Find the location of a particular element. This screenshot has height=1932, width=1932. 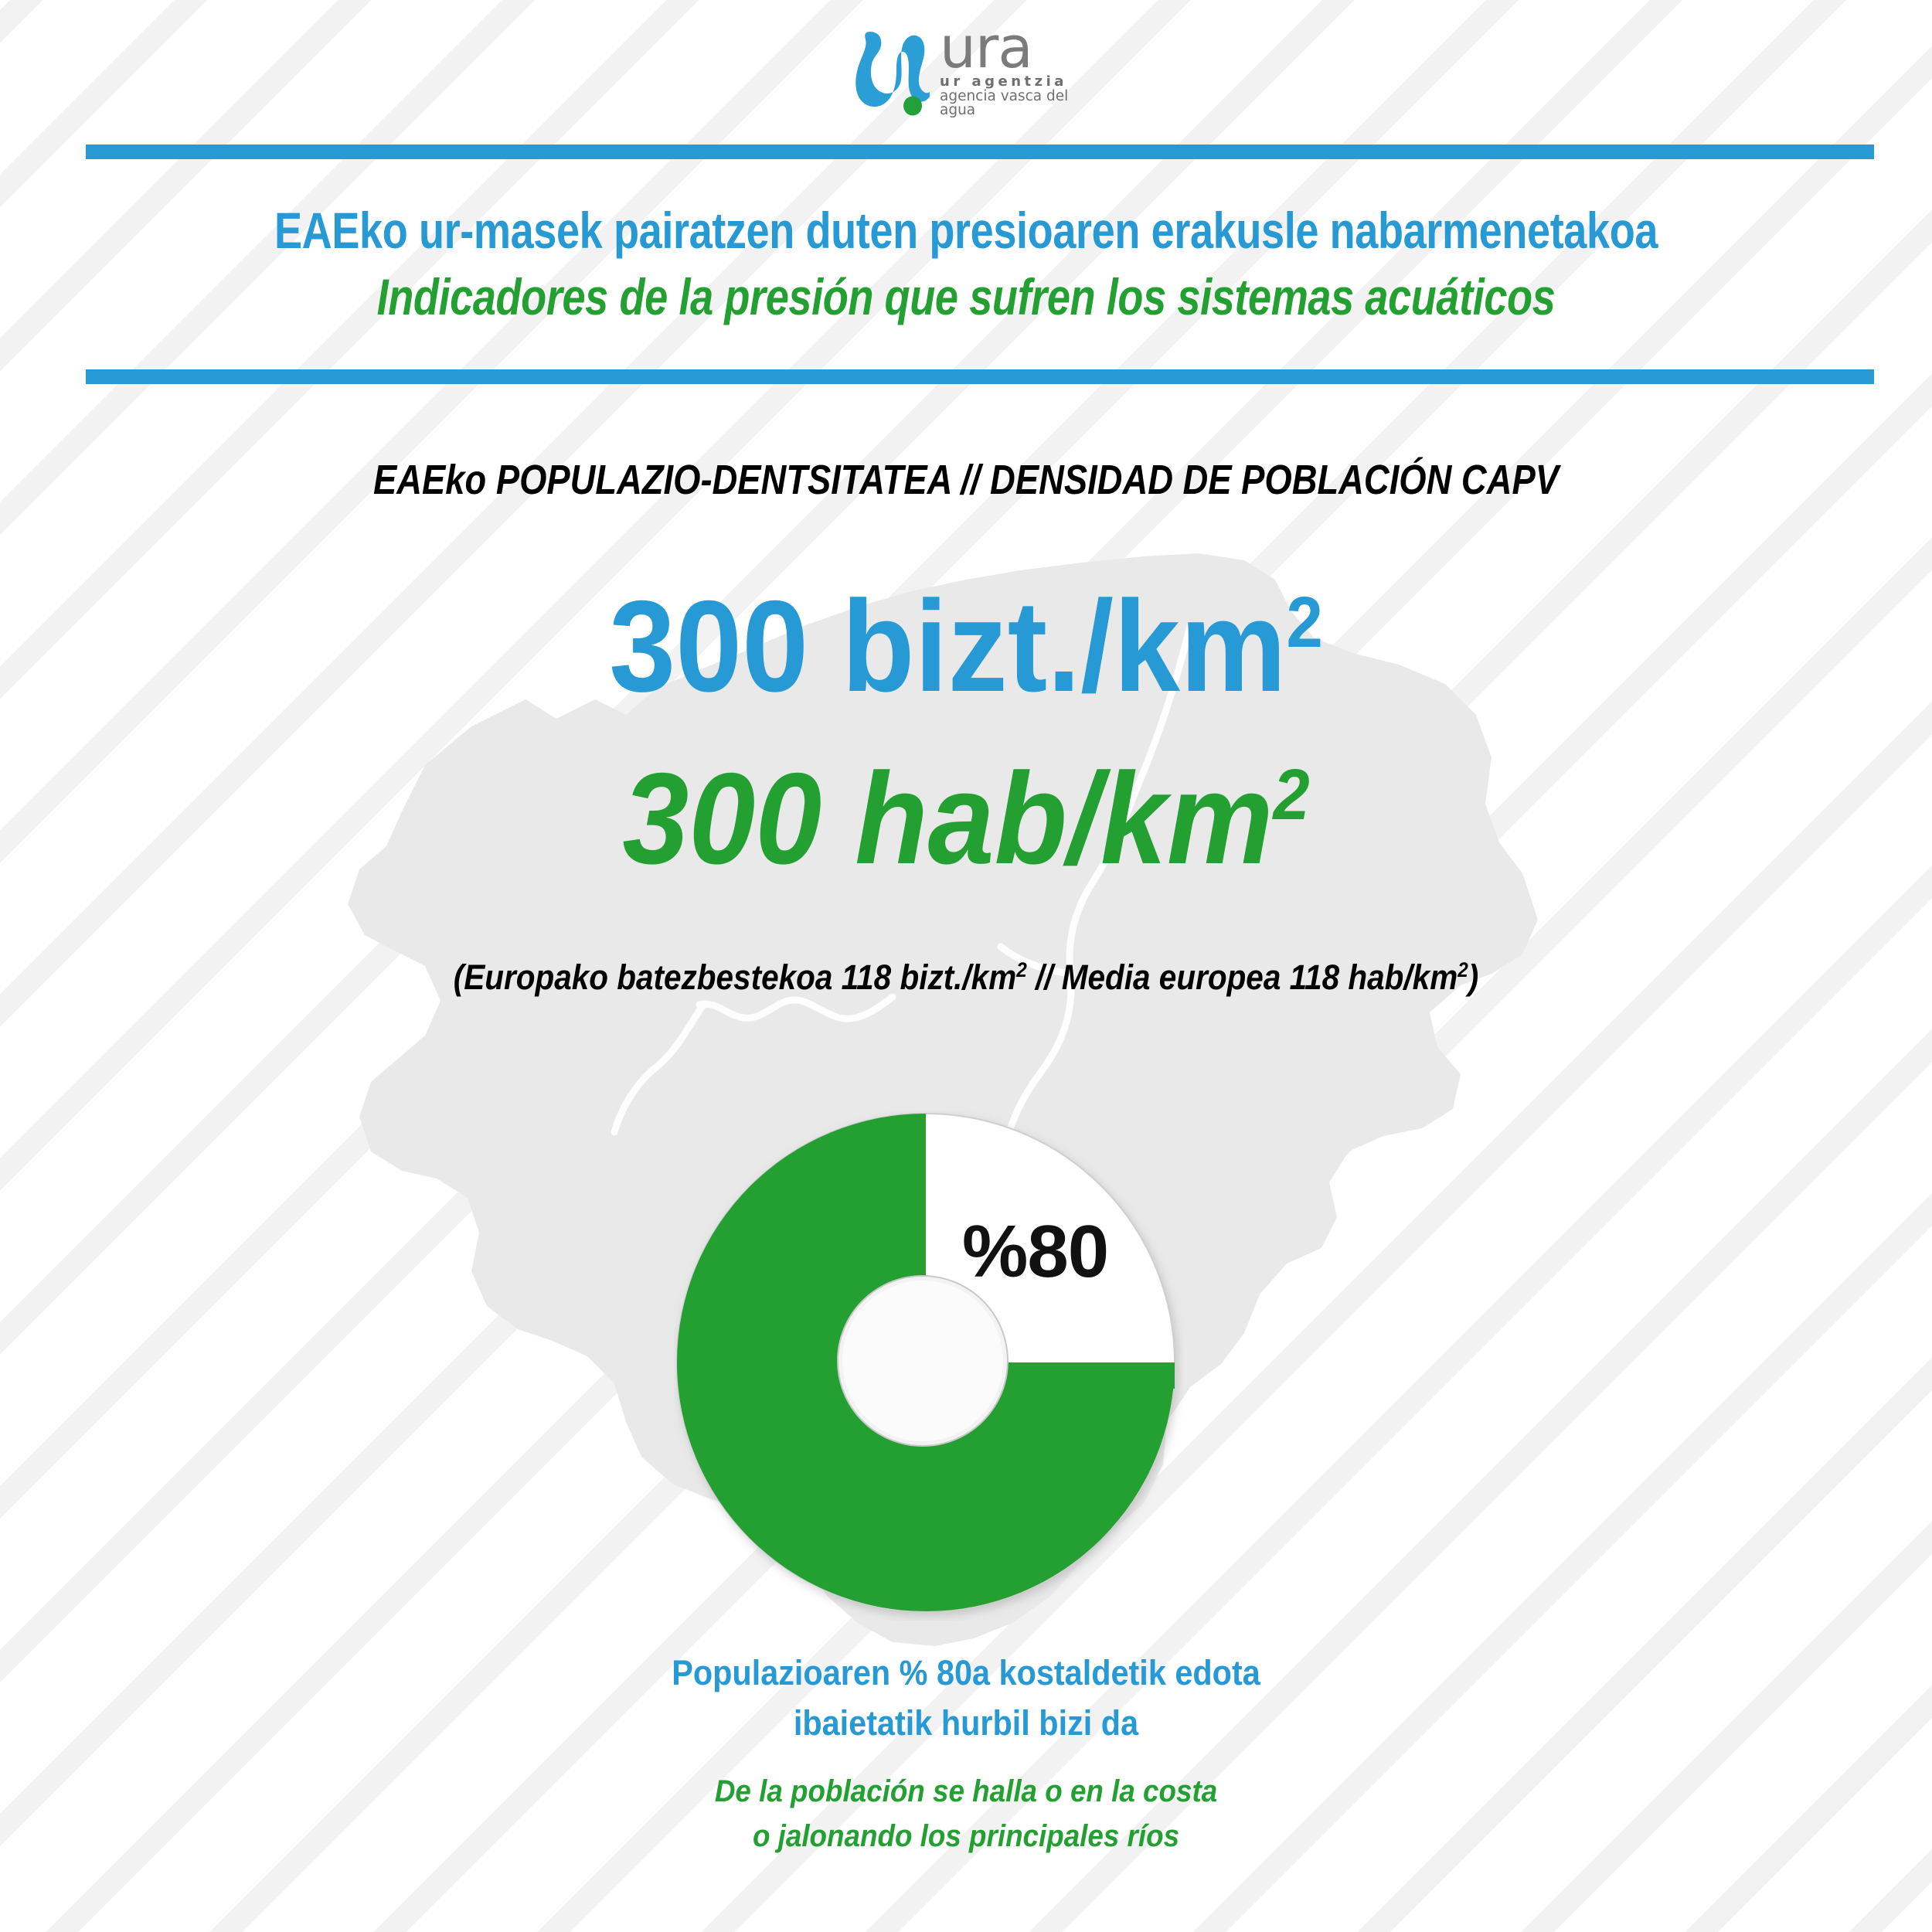

ura-logo: ura ur agentzia agencia vasca del agua is located at coordinates (978, 71).